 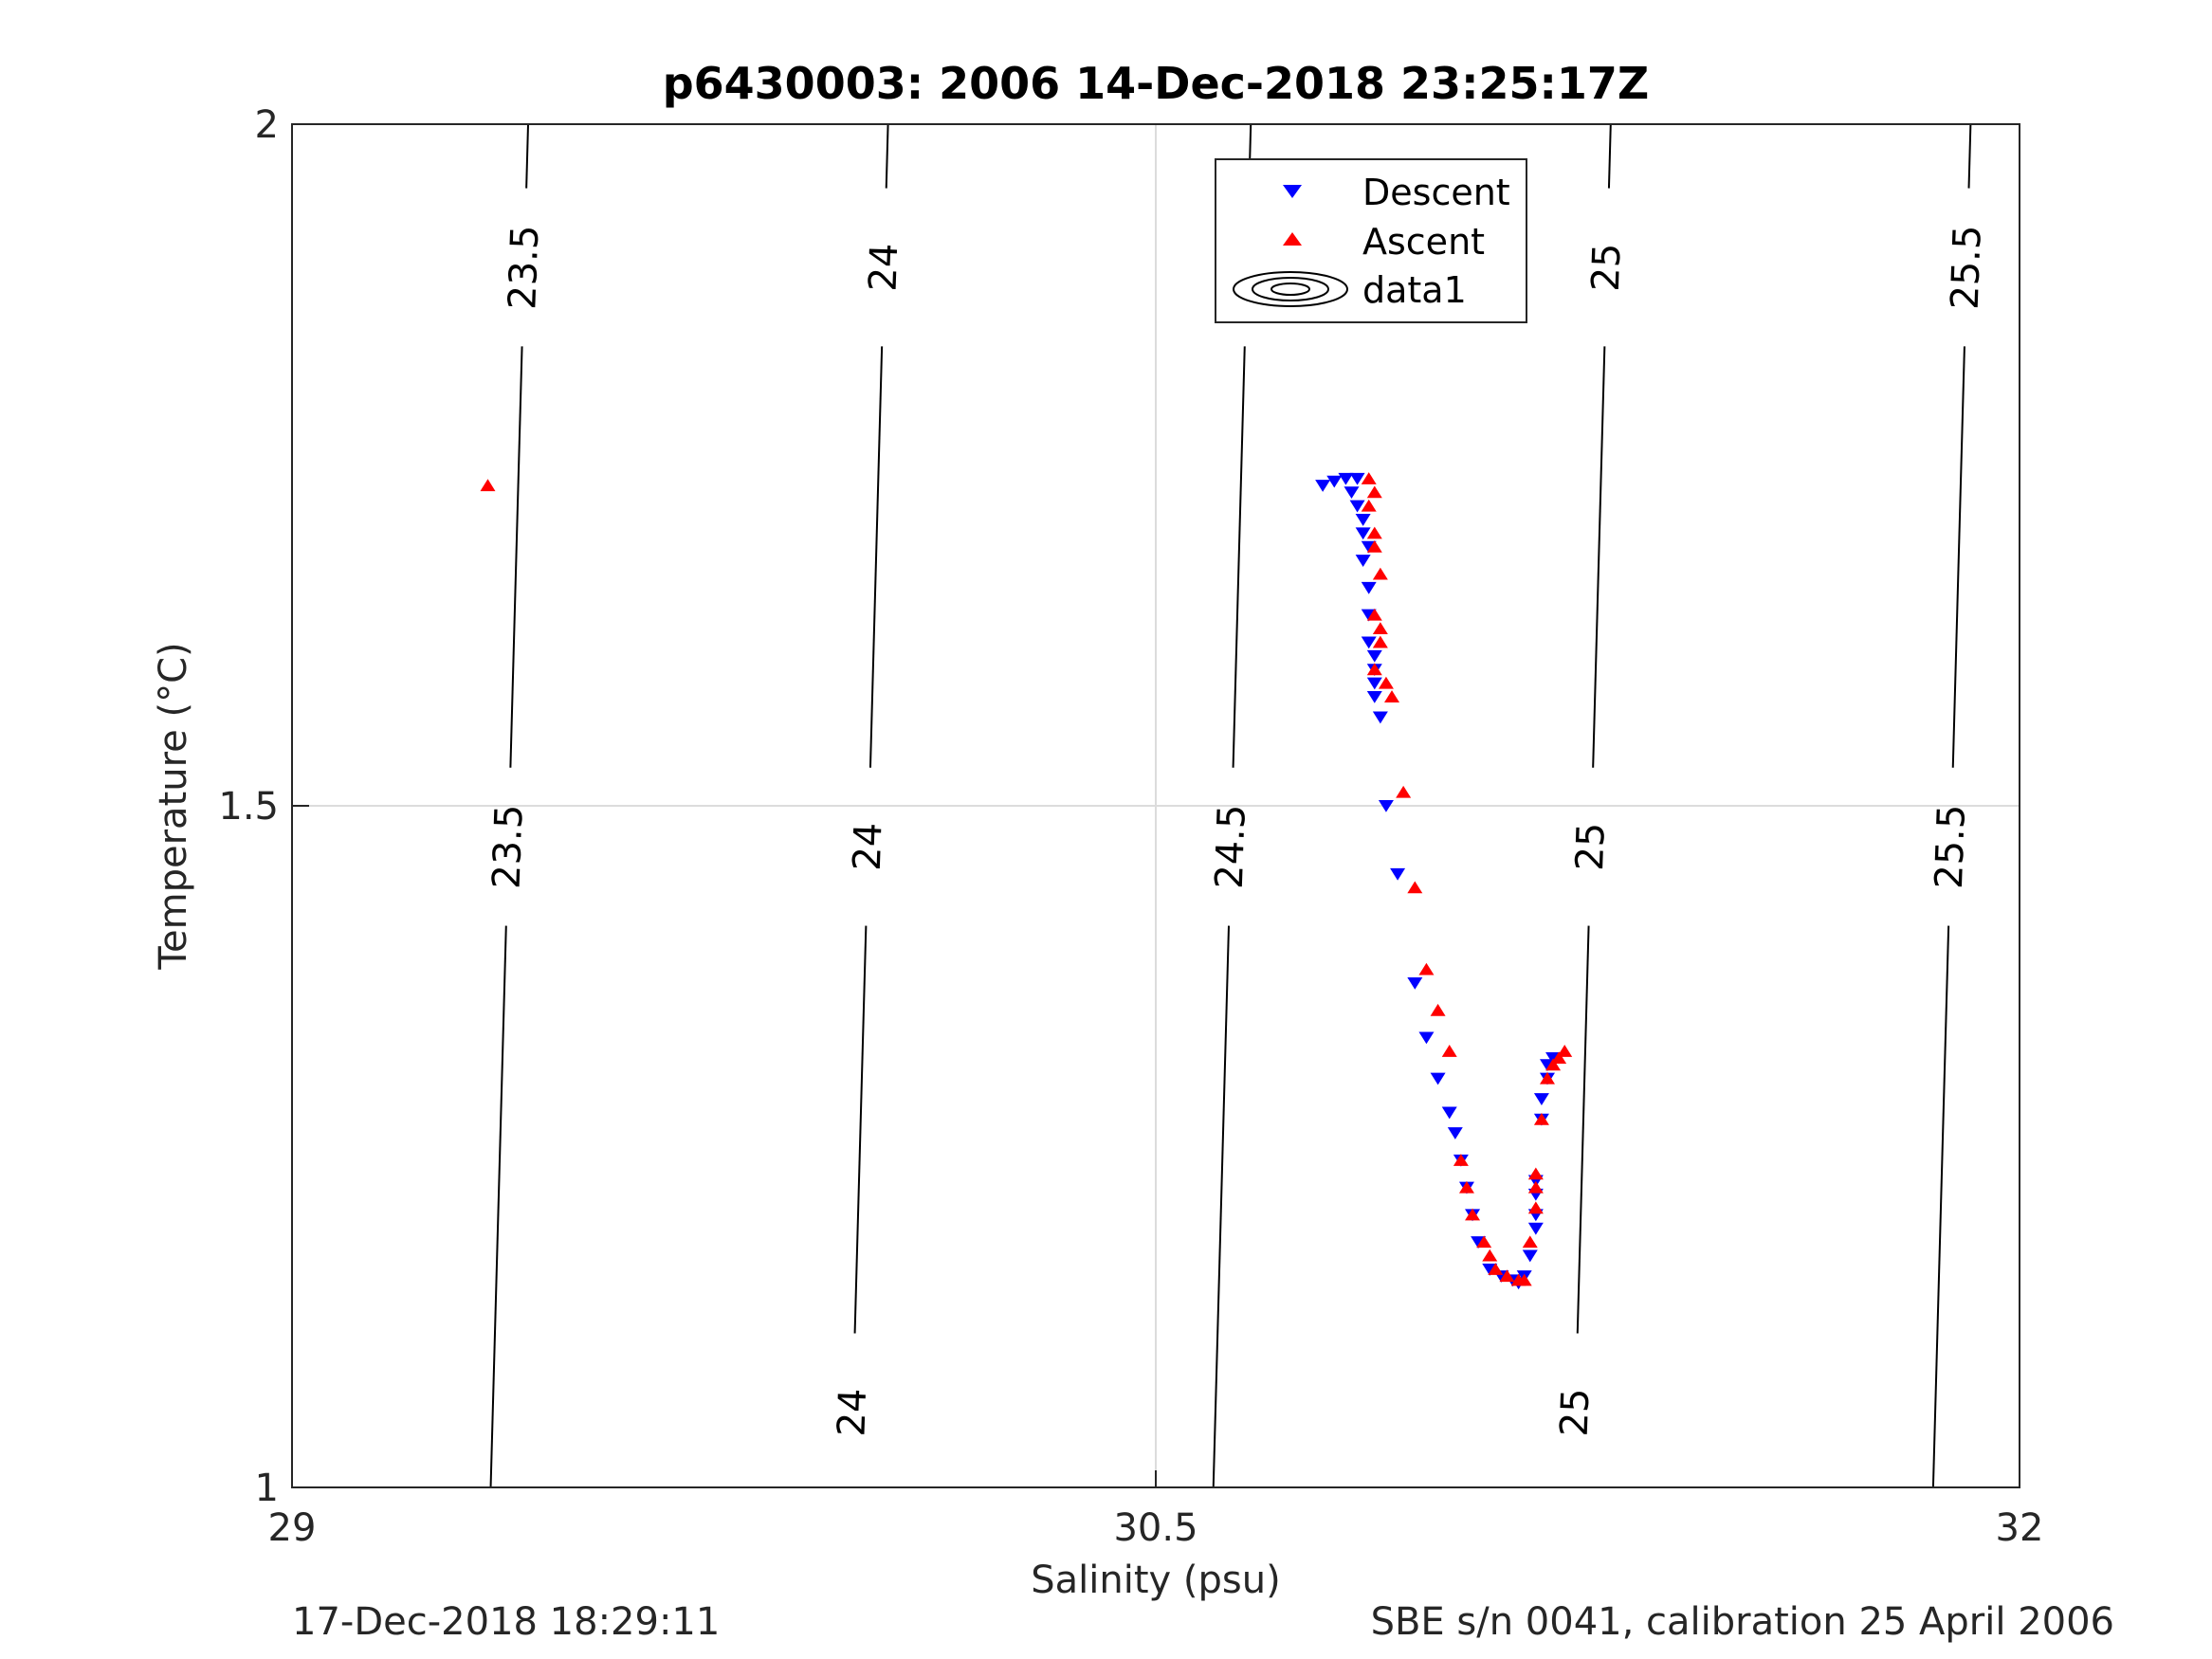 What do you see at coordinates (1423, 242) in the screenshot?
I see `legend-ascent-label: Ascent` at bounding box center [1423, 242].